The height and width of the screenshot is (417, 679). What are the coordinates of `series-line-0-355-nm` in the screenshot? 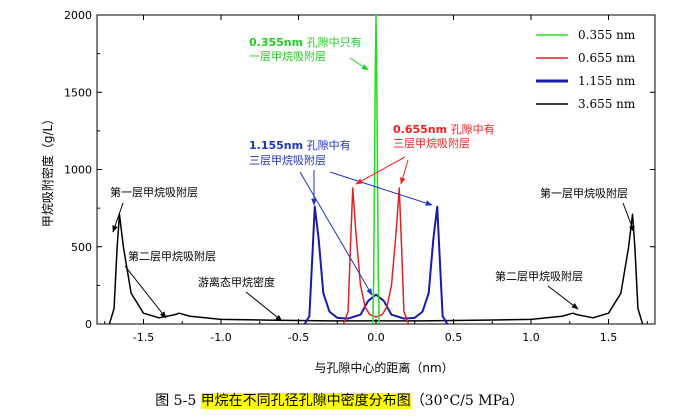 It's located at (376, 169).